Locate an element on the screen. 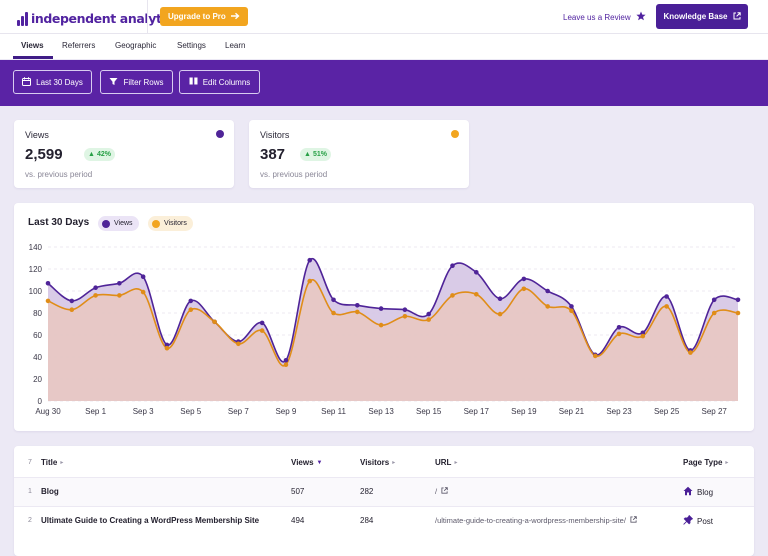  table-row: 1 Blog 507 282 / Blog is located at coordinates (384, 492).